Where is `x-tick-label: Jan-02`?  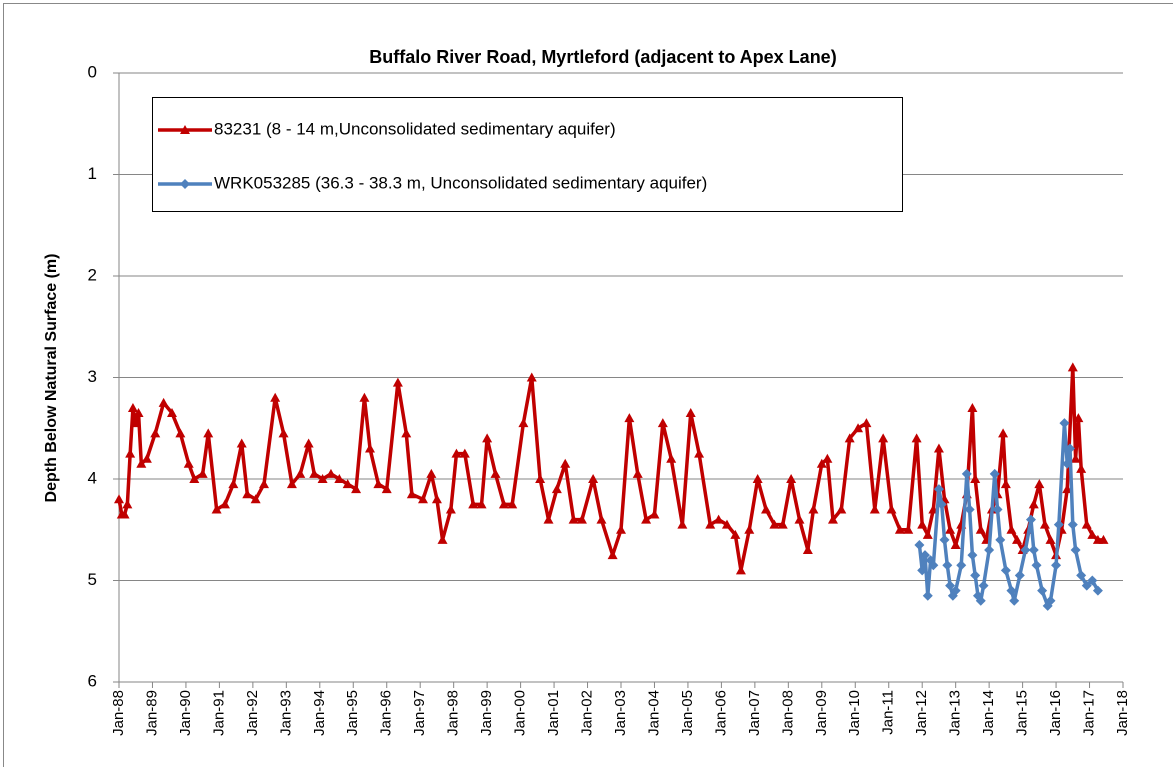 x-tick-label: Jan-02 is located at coordinates (587, 713).